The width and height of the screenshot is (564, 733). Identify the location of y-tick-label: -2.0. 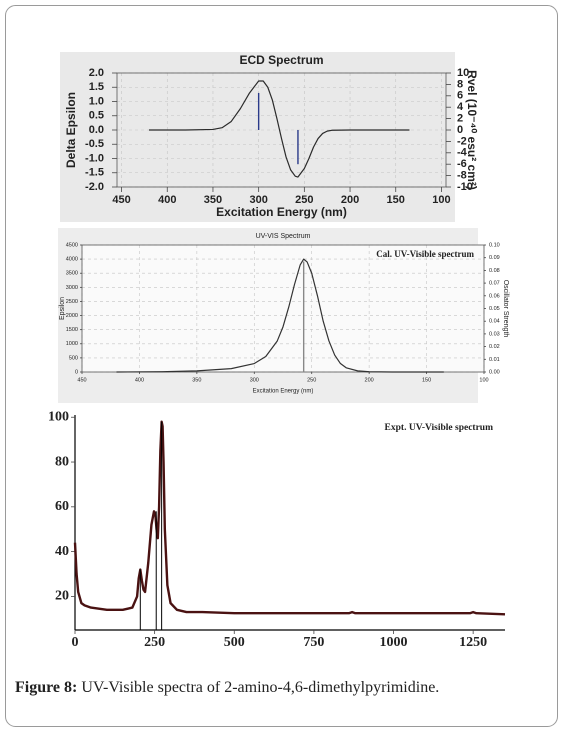
(94, 187).